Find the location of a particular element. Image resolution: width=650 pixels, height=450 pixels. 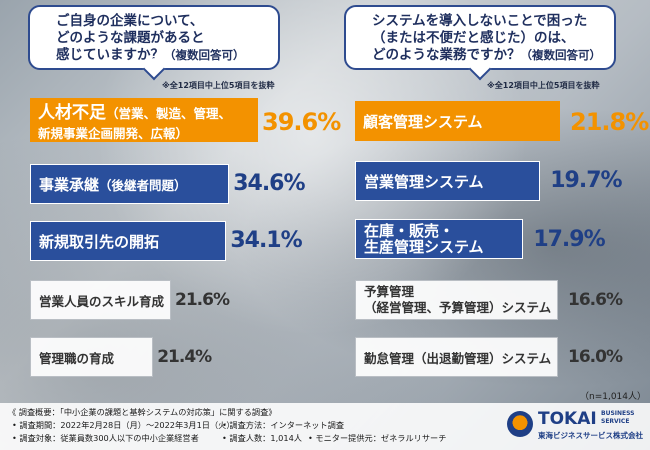

left-bar-4-main: 営業人員のスキル育成 is located at coordinates (102, 301).